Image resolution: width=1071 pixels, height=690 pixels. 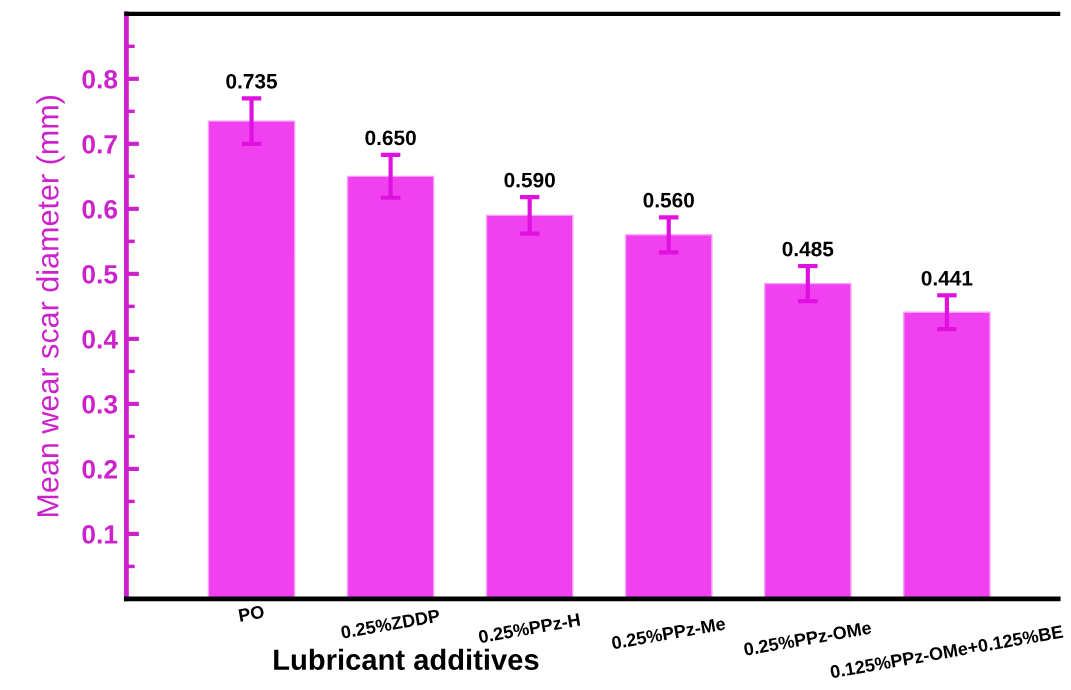 What do you see at coordinates (100, 339) in the screenshot?
I see `y-tick-label: 0.4` at bounding box center [100, 339].